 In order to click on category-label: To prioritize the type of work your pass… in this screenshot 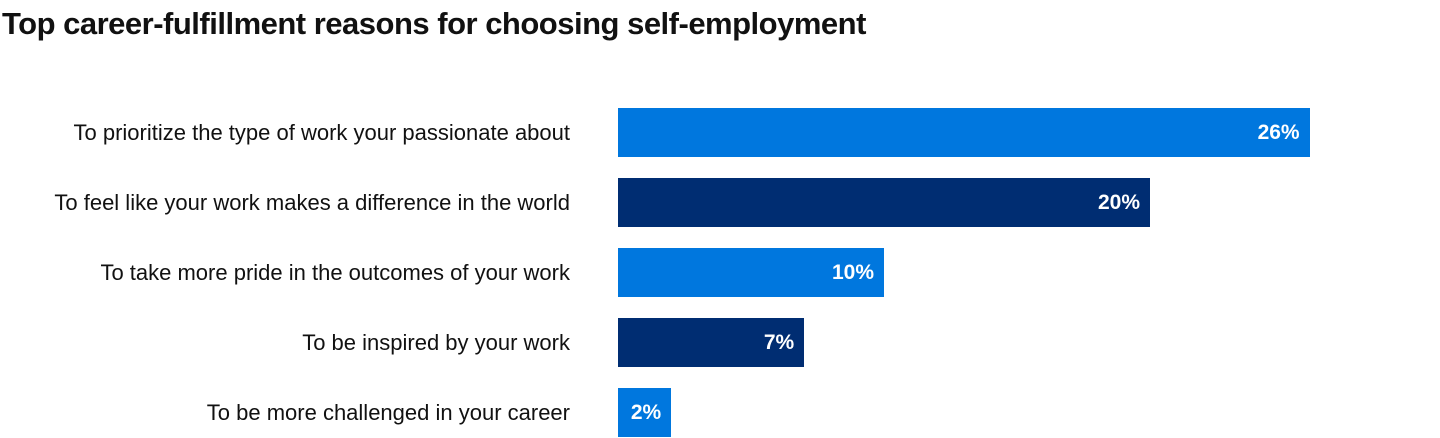, I will do `click(322, 132)`.